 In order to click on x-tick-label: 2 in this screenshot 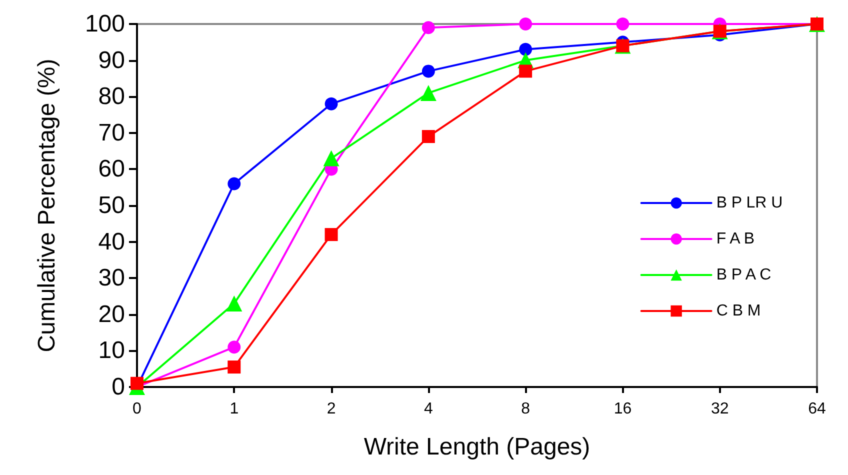, I will do `click(331, 409)`.